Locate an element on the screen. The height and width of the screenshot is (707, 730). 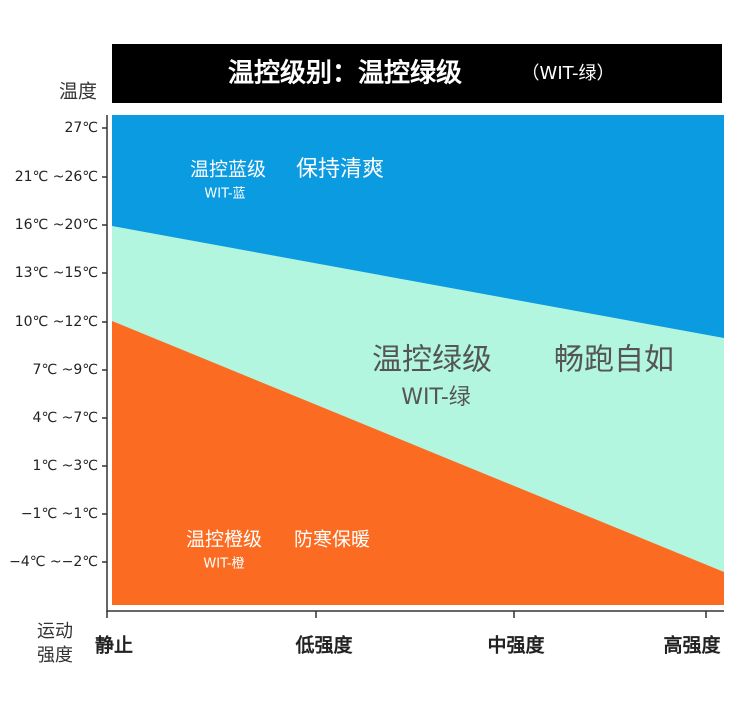
zone-code: WIT-橙 is located at coordinates (223, 564).